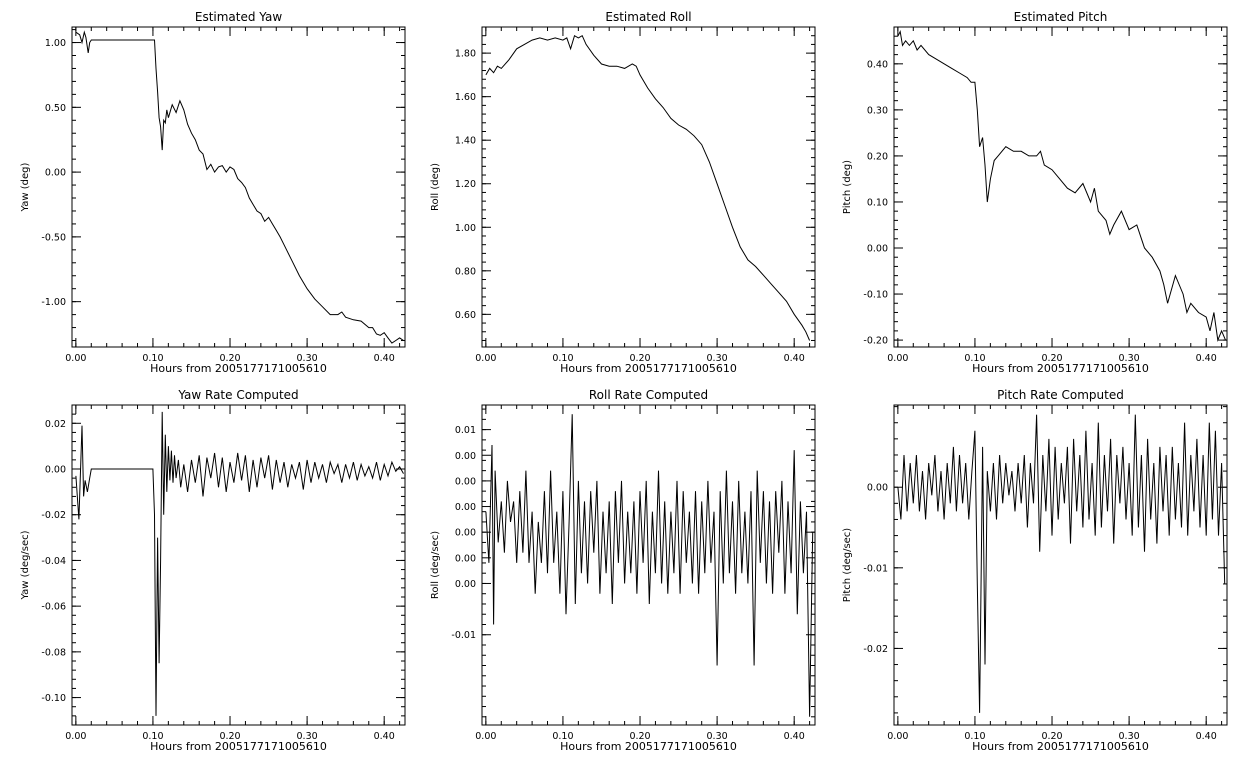 Image resolution: width=1250 pixels, height=775 pixels. What do you see at coordinates (1061, 17) in the screenshot?
I see `chart-title: Estimated Pitch` at bounding box center [1061, 17].